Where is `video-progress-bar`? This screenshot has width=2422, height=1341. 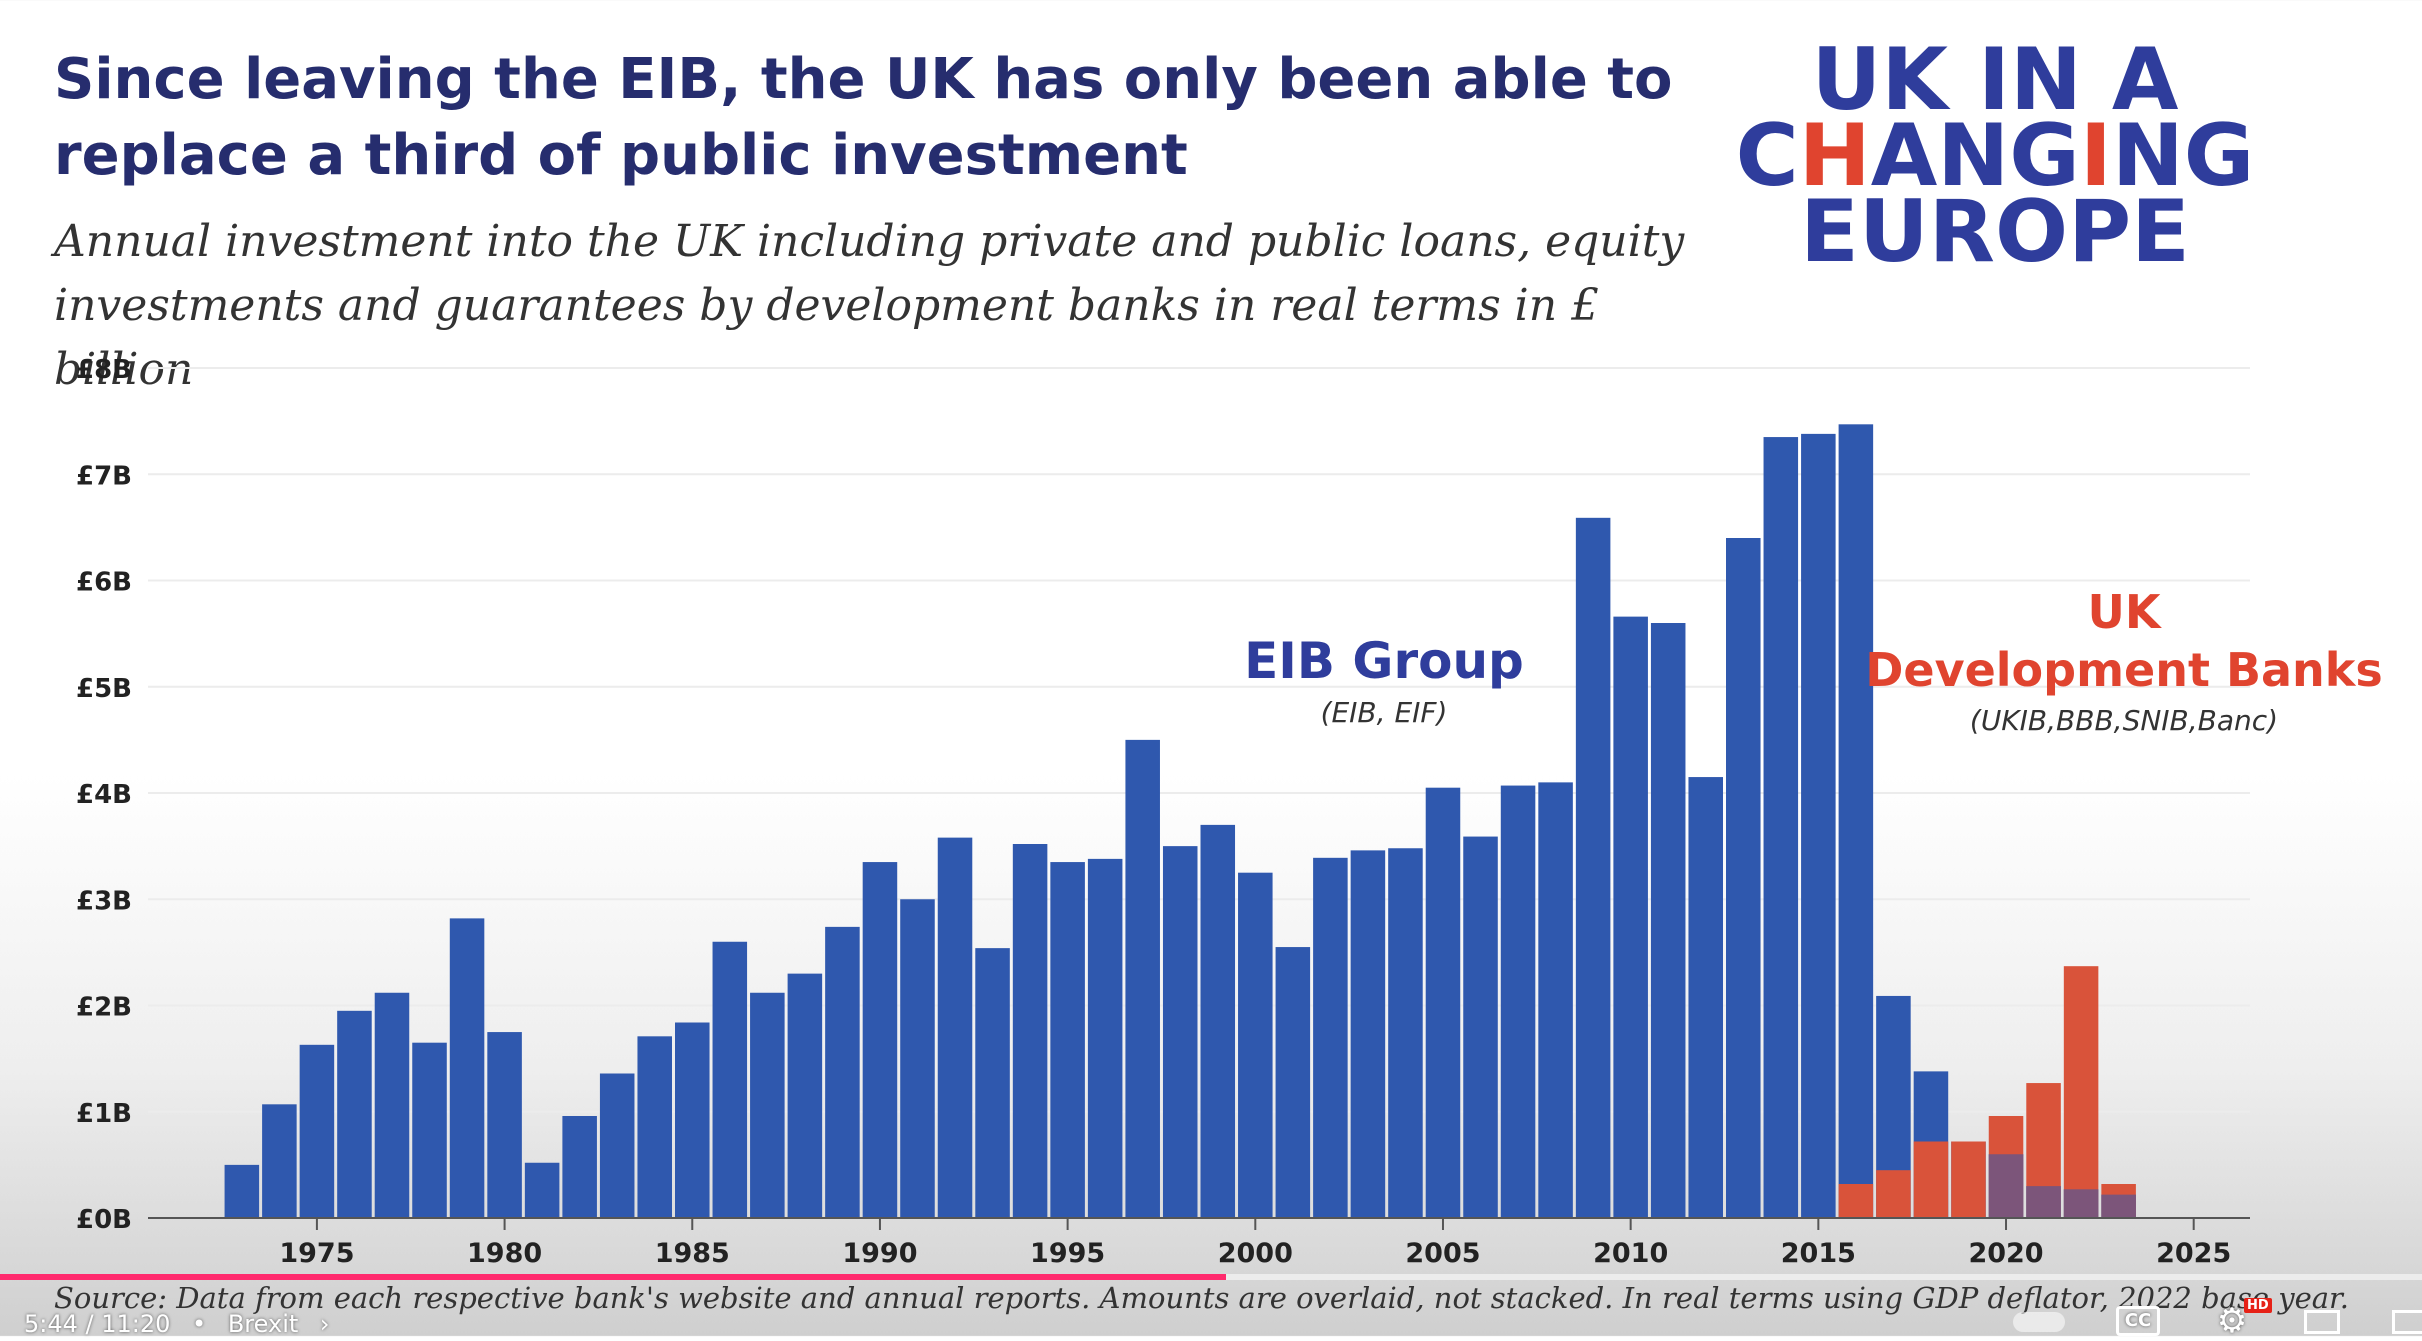 video-progress-bar is located at coordinates (1211, 1277).